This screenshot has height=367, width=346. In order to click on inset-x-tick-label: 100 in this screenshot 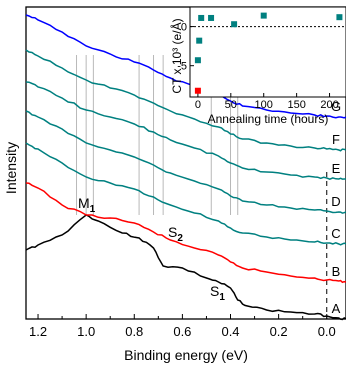, I will do `click(264, 105)`.